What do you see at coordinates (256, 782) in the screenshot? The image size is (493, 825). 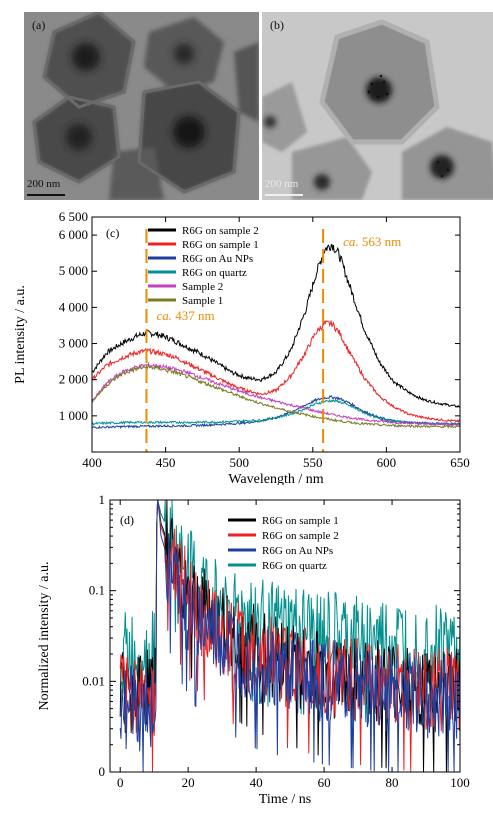 I see `decay-x-tick-label-2: 40` at bounding box center [256, 782].